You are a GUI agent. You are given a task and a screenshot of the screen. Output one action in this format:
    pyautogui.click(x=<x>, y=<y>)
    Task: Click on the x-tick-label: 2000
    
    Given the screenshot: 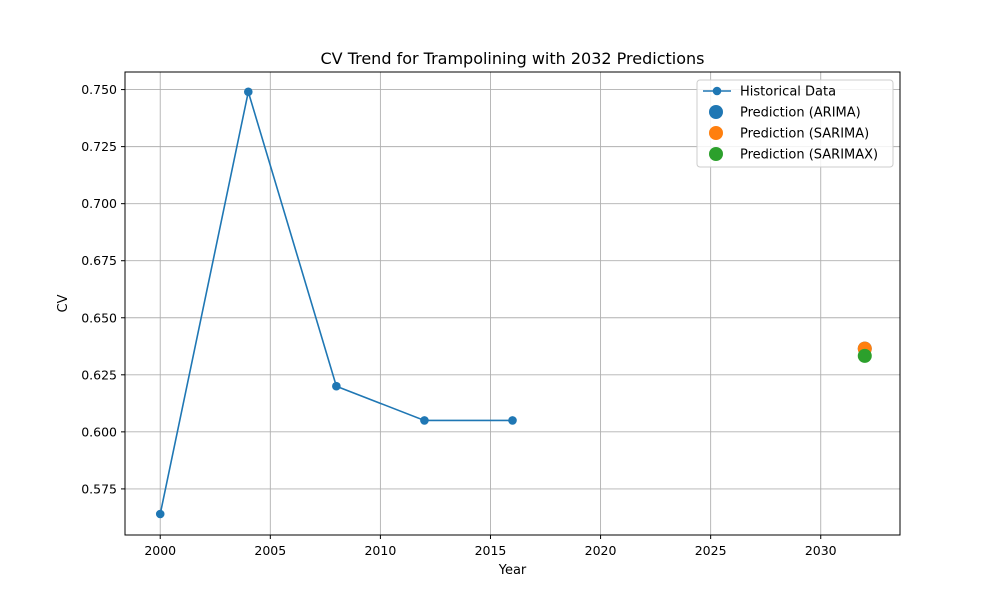 What is the action you would take?
    pyautogui.click(x=160, y=550)
    